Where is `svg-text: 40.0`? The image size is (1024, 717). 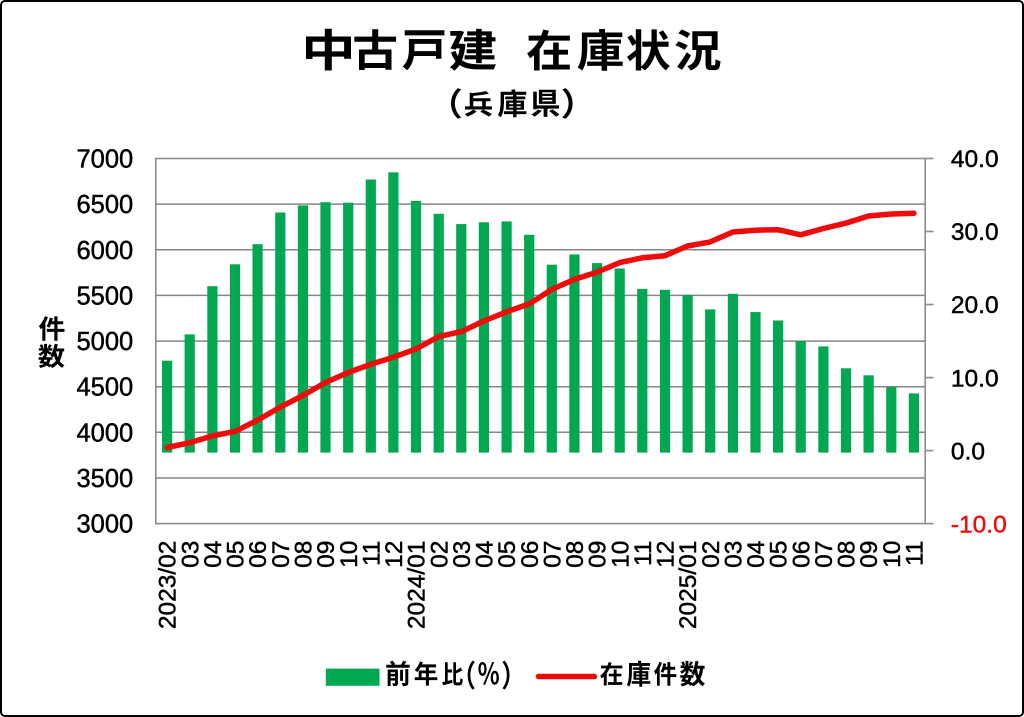 svg-text: 40.0 is located at coordinates (975, 159).